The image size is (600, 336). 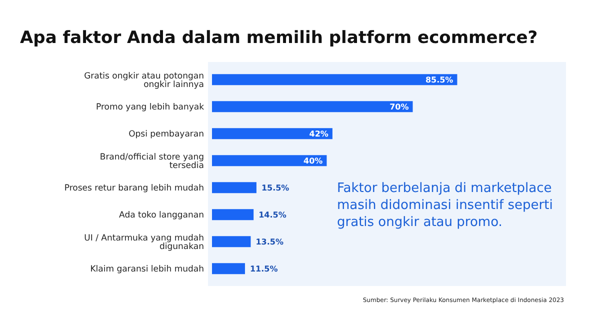 What do you see at coordinates (275, 187) in the screenshot?
I see `data-label: 15.5%` at bounding box center [275, 187].